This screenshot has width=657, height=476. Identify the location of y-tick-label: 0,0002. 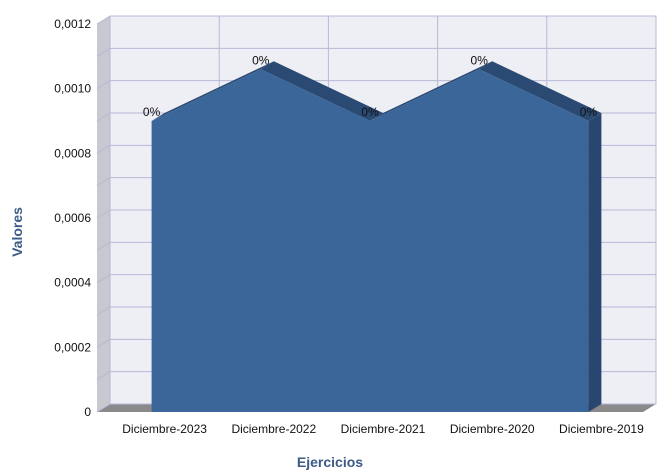
(72, 347).